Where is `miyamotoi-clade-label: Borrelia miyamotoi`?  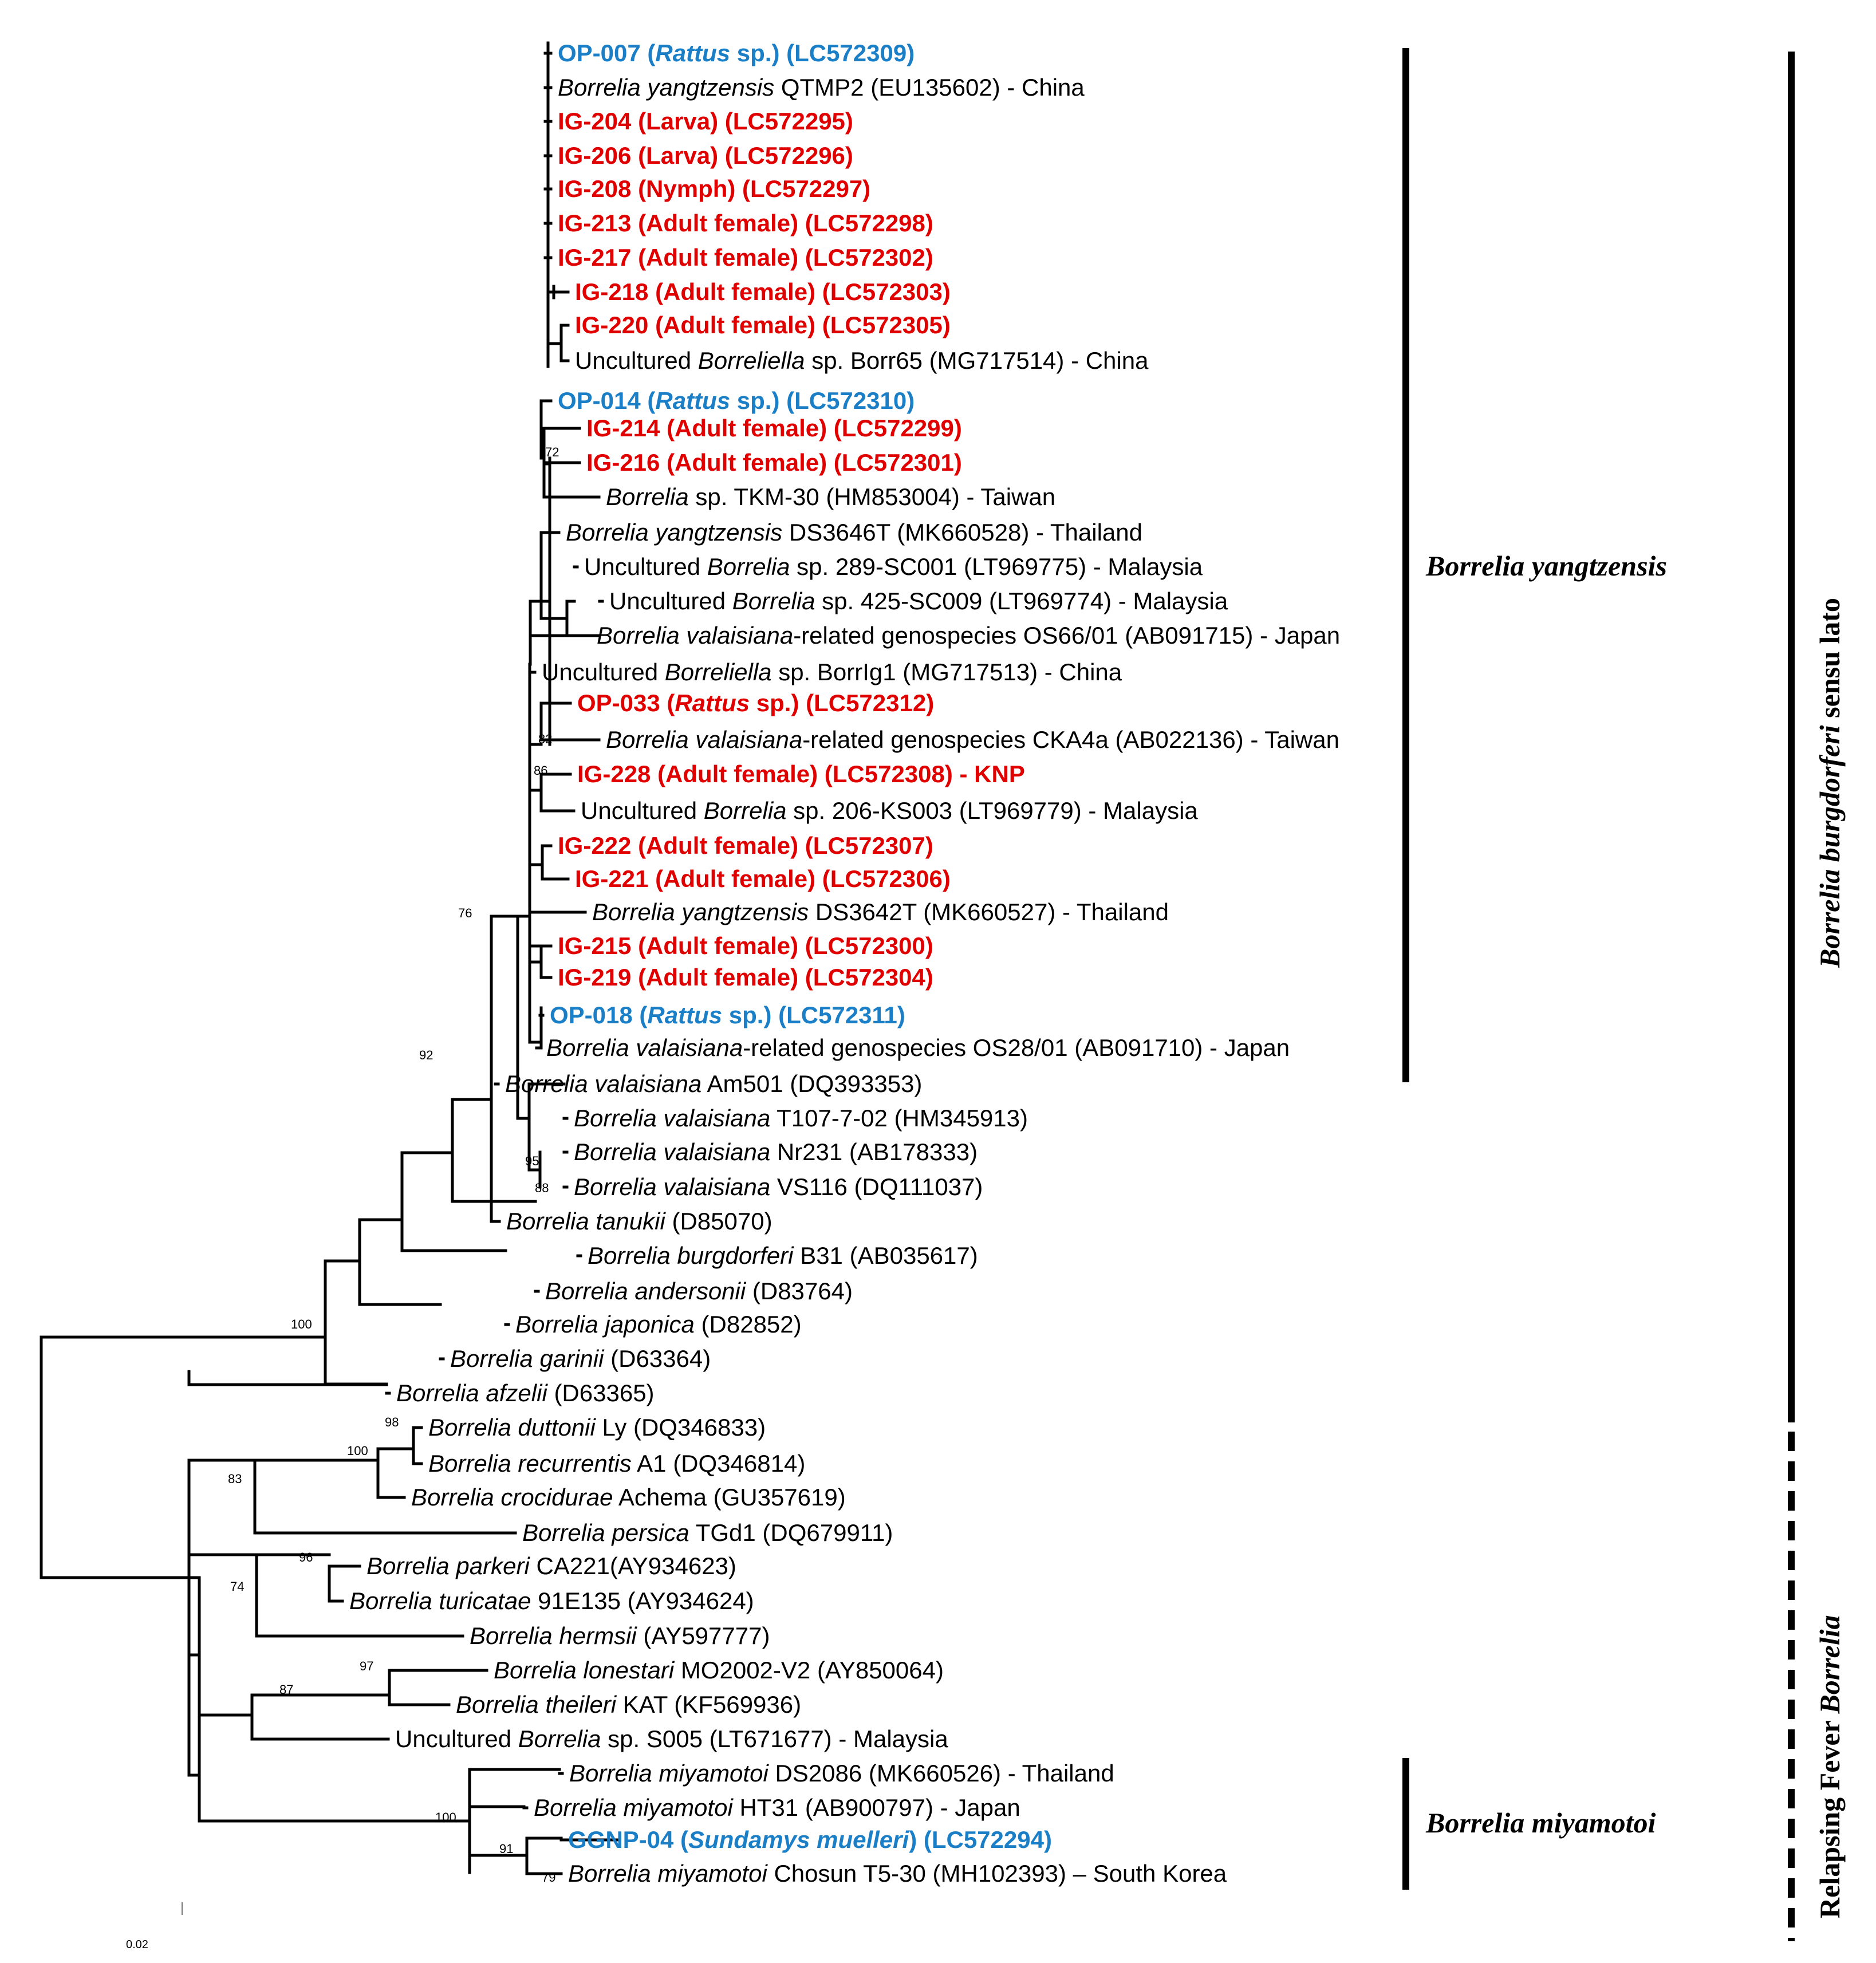
miyamotoi-clade-label: Borrelia miyamotoi is located at coordinates (1540, 1823).